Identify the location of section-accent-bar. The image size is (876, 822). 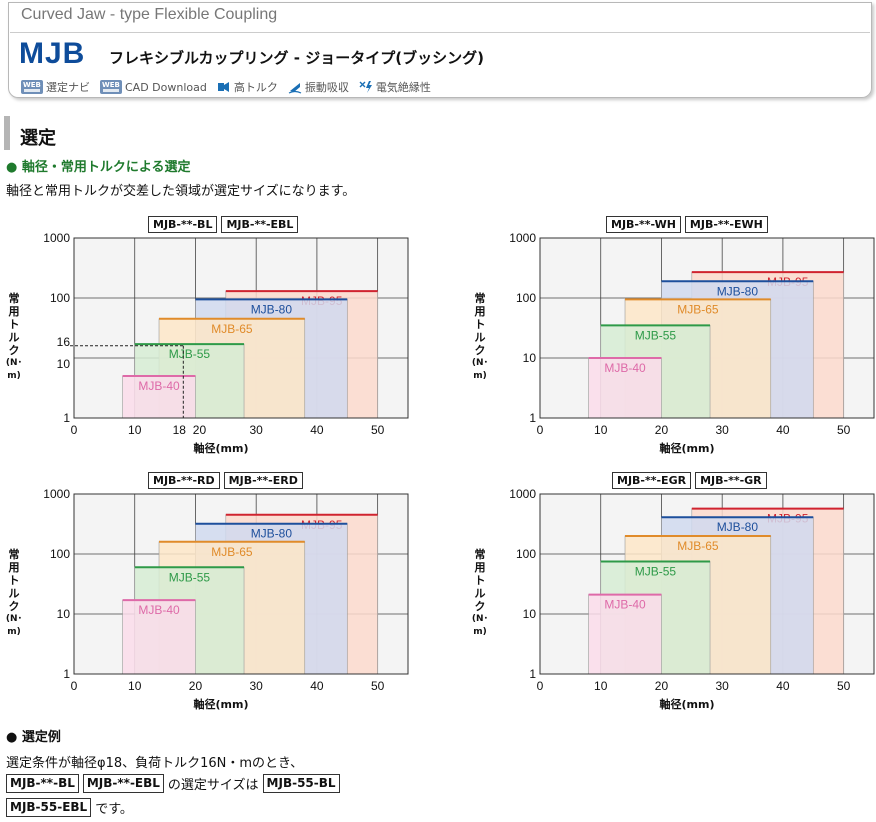
(7, 133).